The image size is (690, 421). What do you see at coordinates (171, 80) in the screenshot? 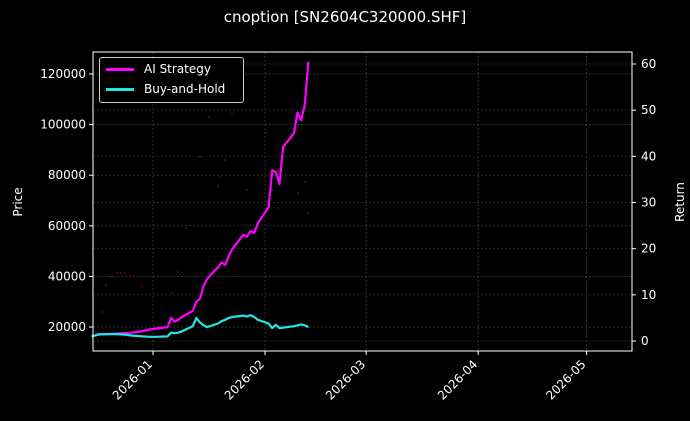
I see `legend: AI Strategy Buy-and-Hold` at bounding box center [171, 80].